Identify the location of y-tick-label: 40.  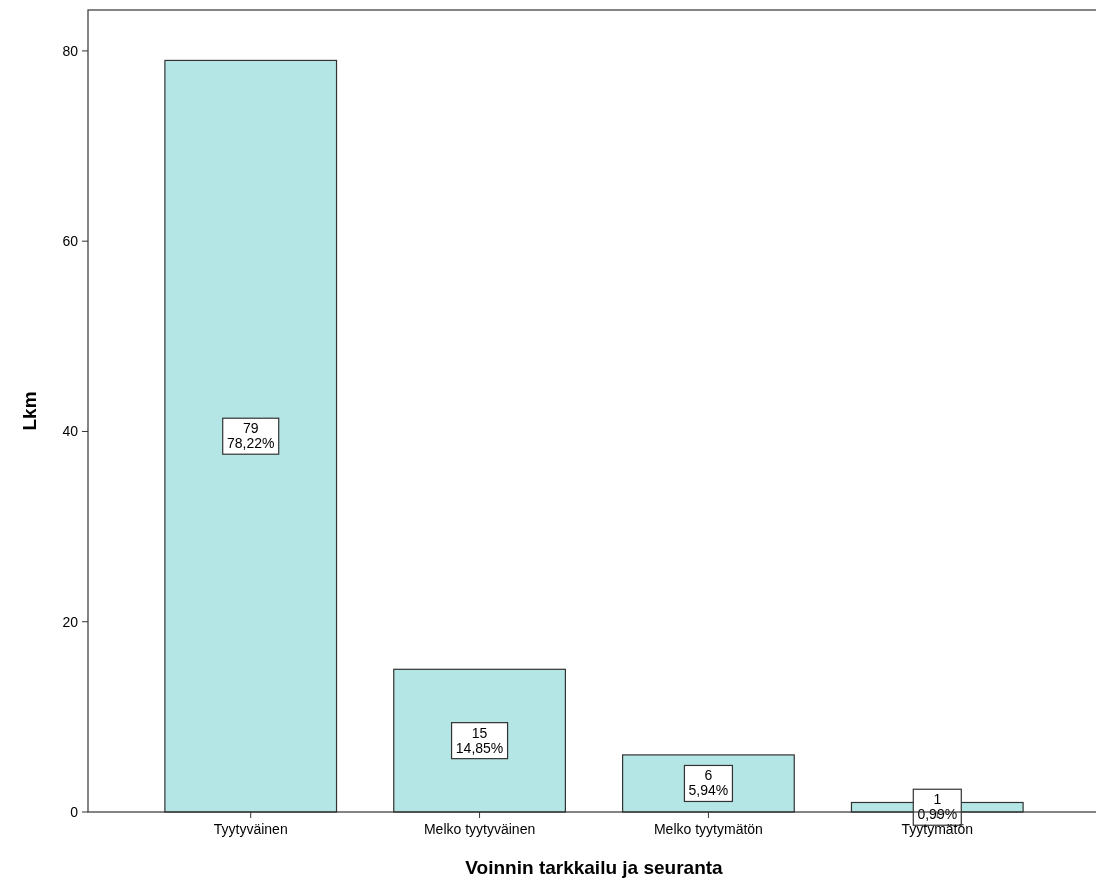
(70, 431).